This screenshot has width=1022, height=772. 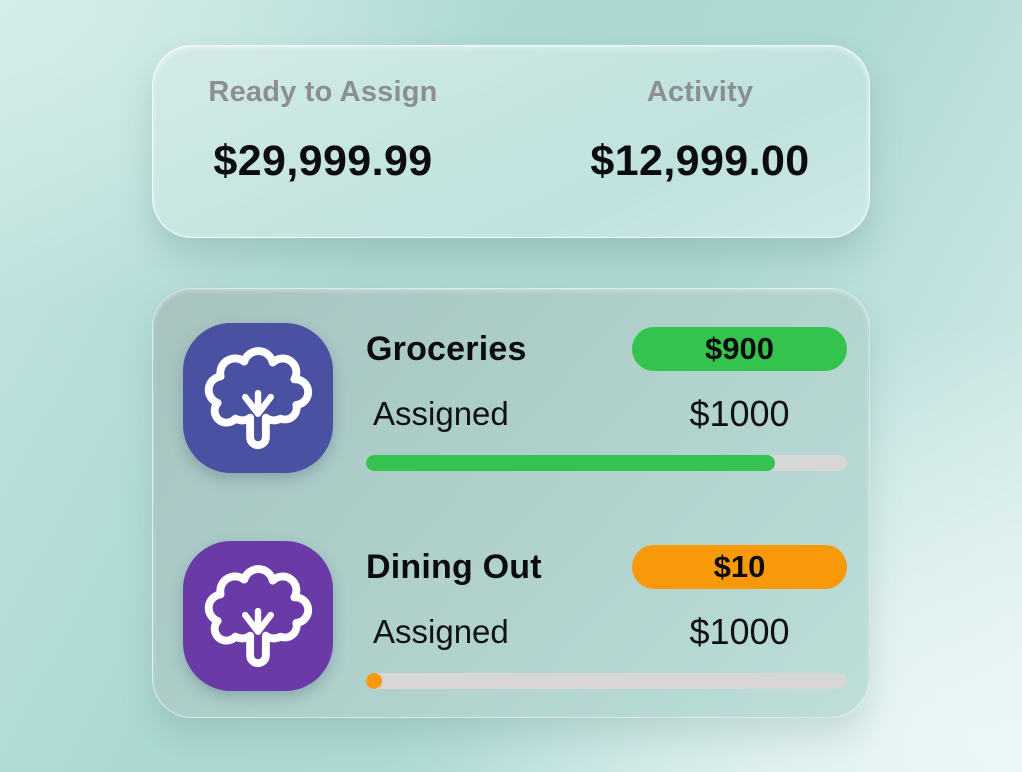 I want to click on category-content: Groceries $900 Assigned $1000, so click(x=606, y=398).